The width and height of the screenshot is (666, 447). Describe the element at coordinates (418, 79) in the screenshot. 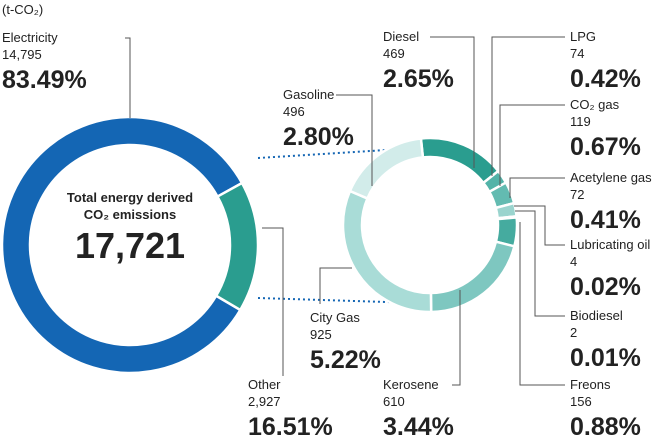

I see `percent-label: 2.65%` at that location.